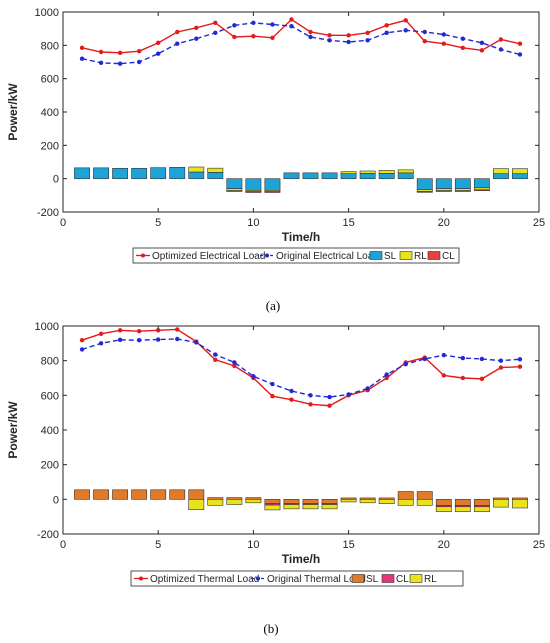 The height and width of the screenshot is (643, 550). Describe the element at coordinates (63, 223) in the screenshot. I see `x-tick-label: 0` at that location.